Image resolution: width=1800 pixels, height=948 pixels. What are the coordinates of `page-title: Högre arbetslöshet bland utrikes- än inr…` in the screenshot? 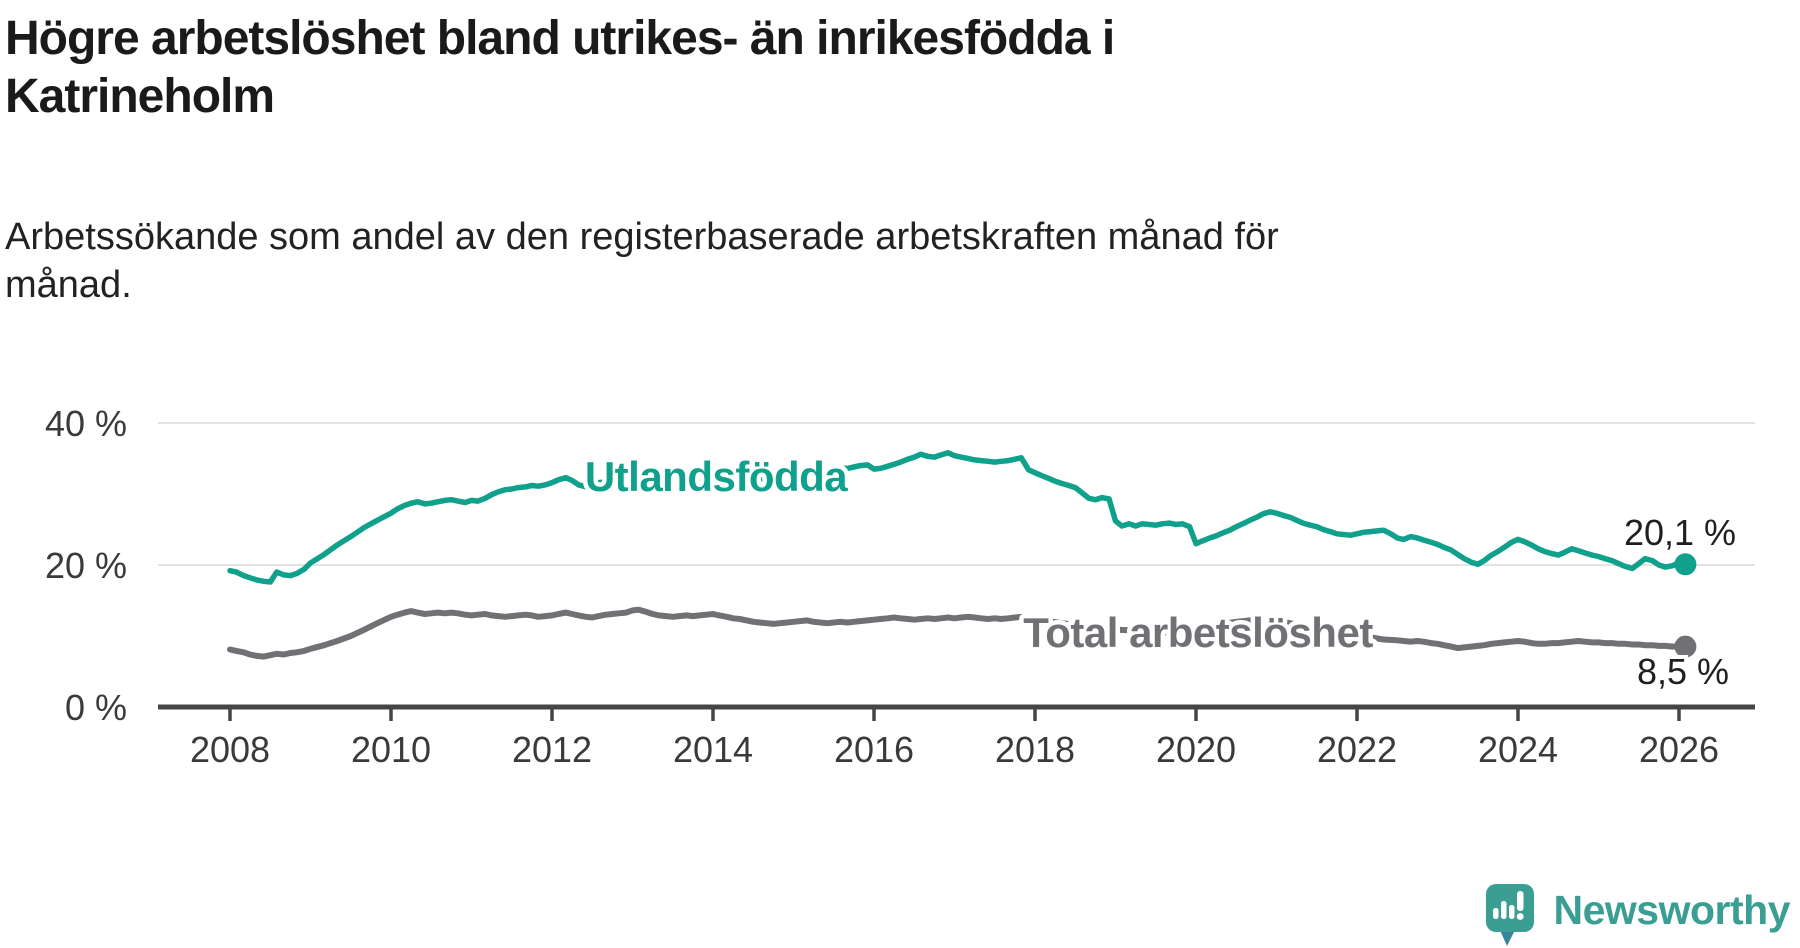 It's located at (560, 67).